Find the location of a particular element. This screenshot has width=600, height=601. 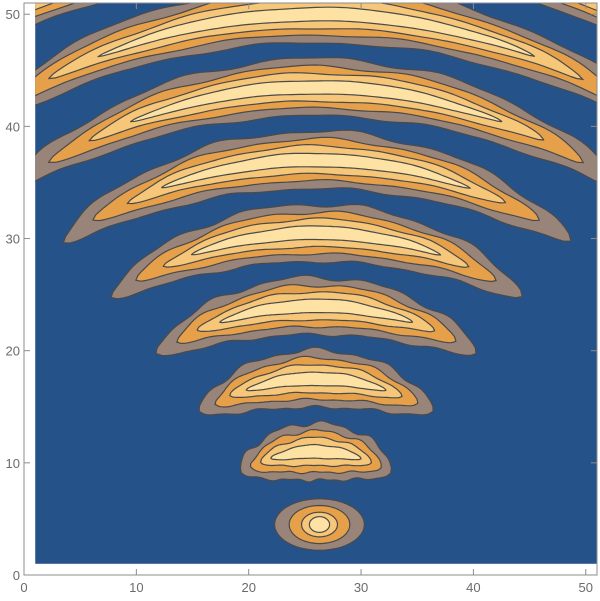

x-tick-label: 30 is located at coordinates (361, 587).